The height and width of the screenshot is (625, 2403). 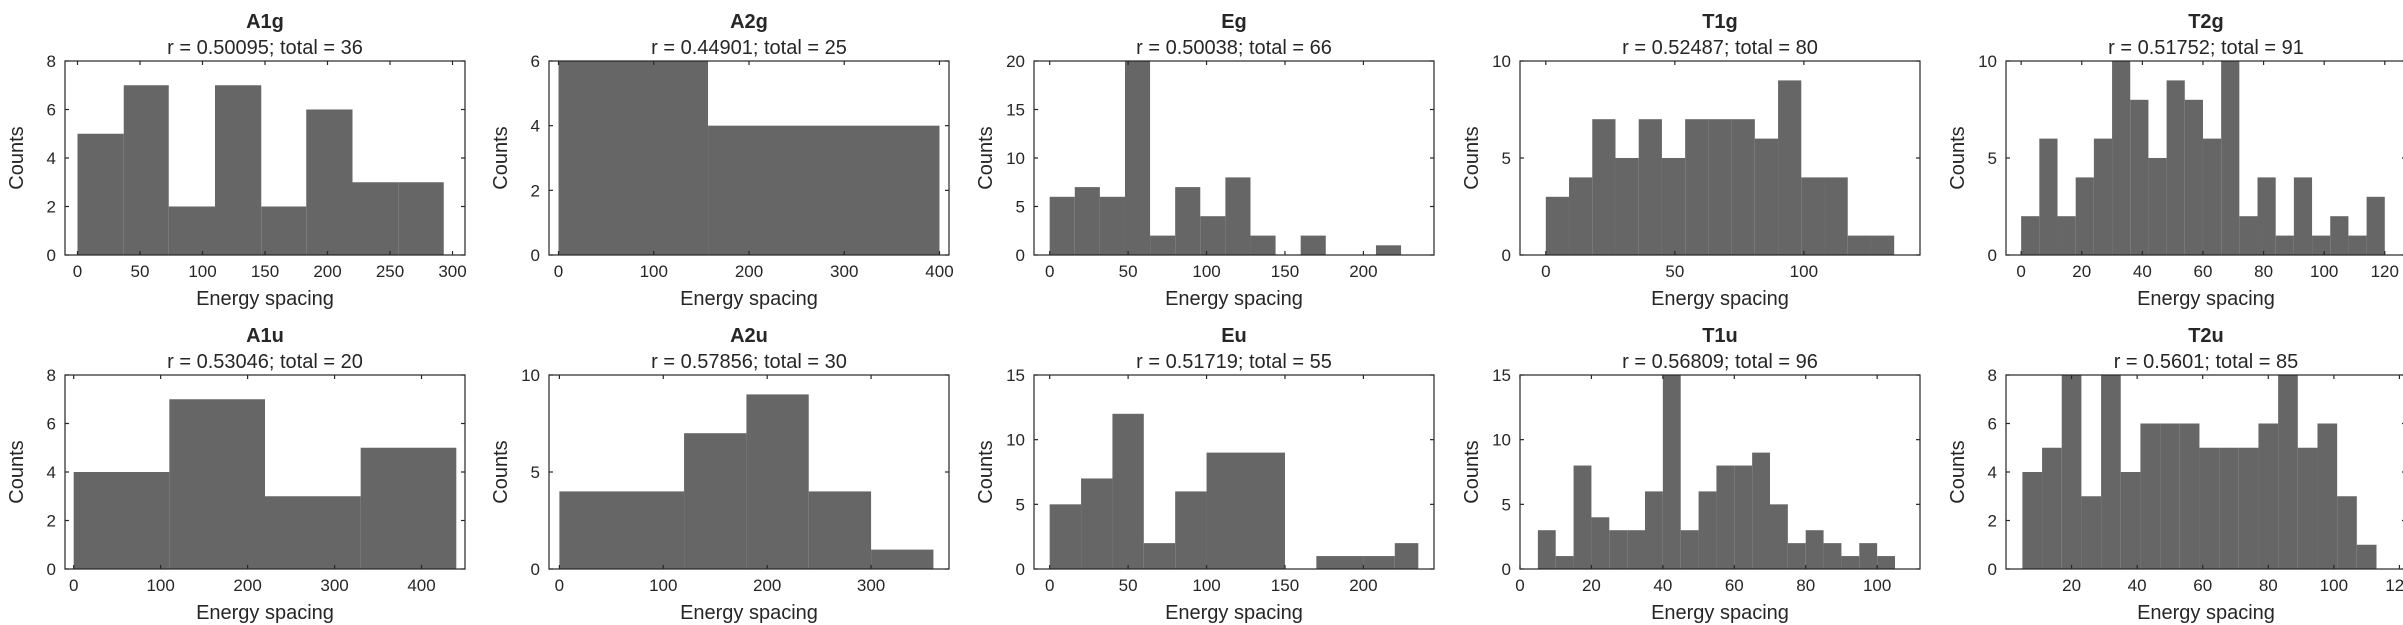 What do you see at coordinates (265, 362) in the screenshot?
I see `panel-subtitle: r = 0.53046; total = 20` at bounding box center [265, 362].